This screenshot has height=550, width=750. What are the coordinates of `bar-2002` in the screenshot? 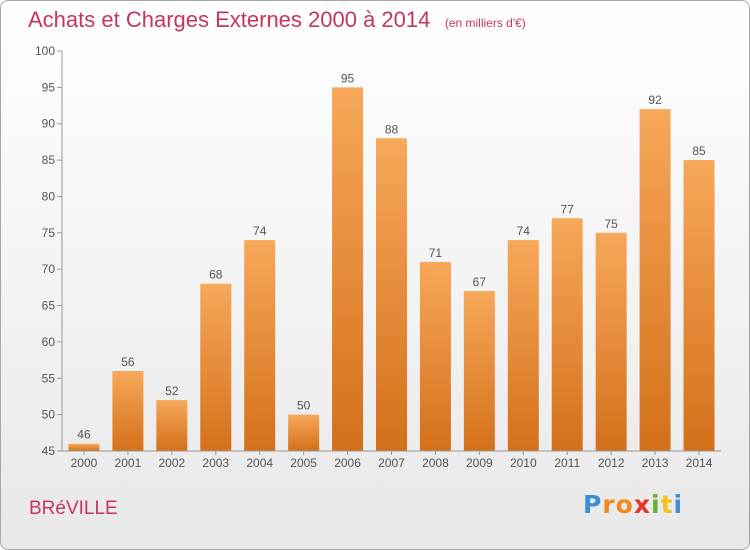 It's located at (172, 425).